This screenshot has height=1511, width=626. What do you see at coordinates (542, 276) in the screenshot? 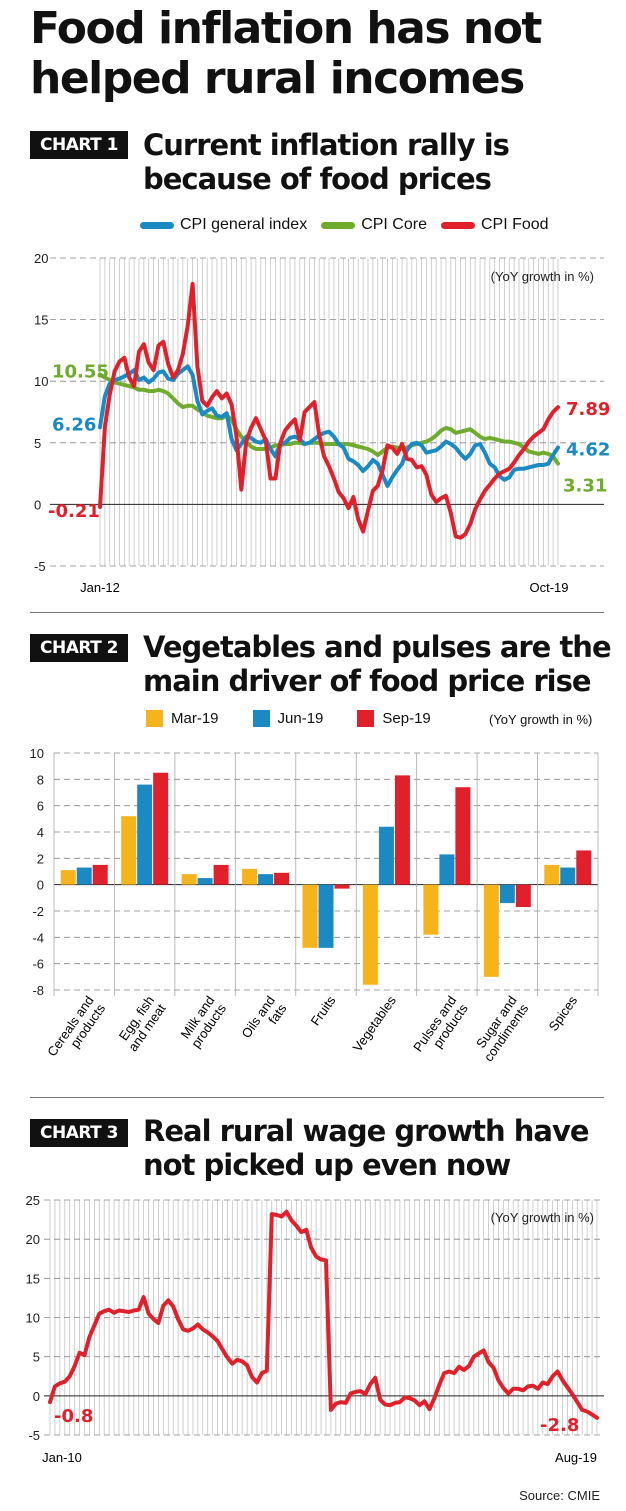
I see `chart1-unit-note: (YoY growth in %)` at bounding box center [542, 276].